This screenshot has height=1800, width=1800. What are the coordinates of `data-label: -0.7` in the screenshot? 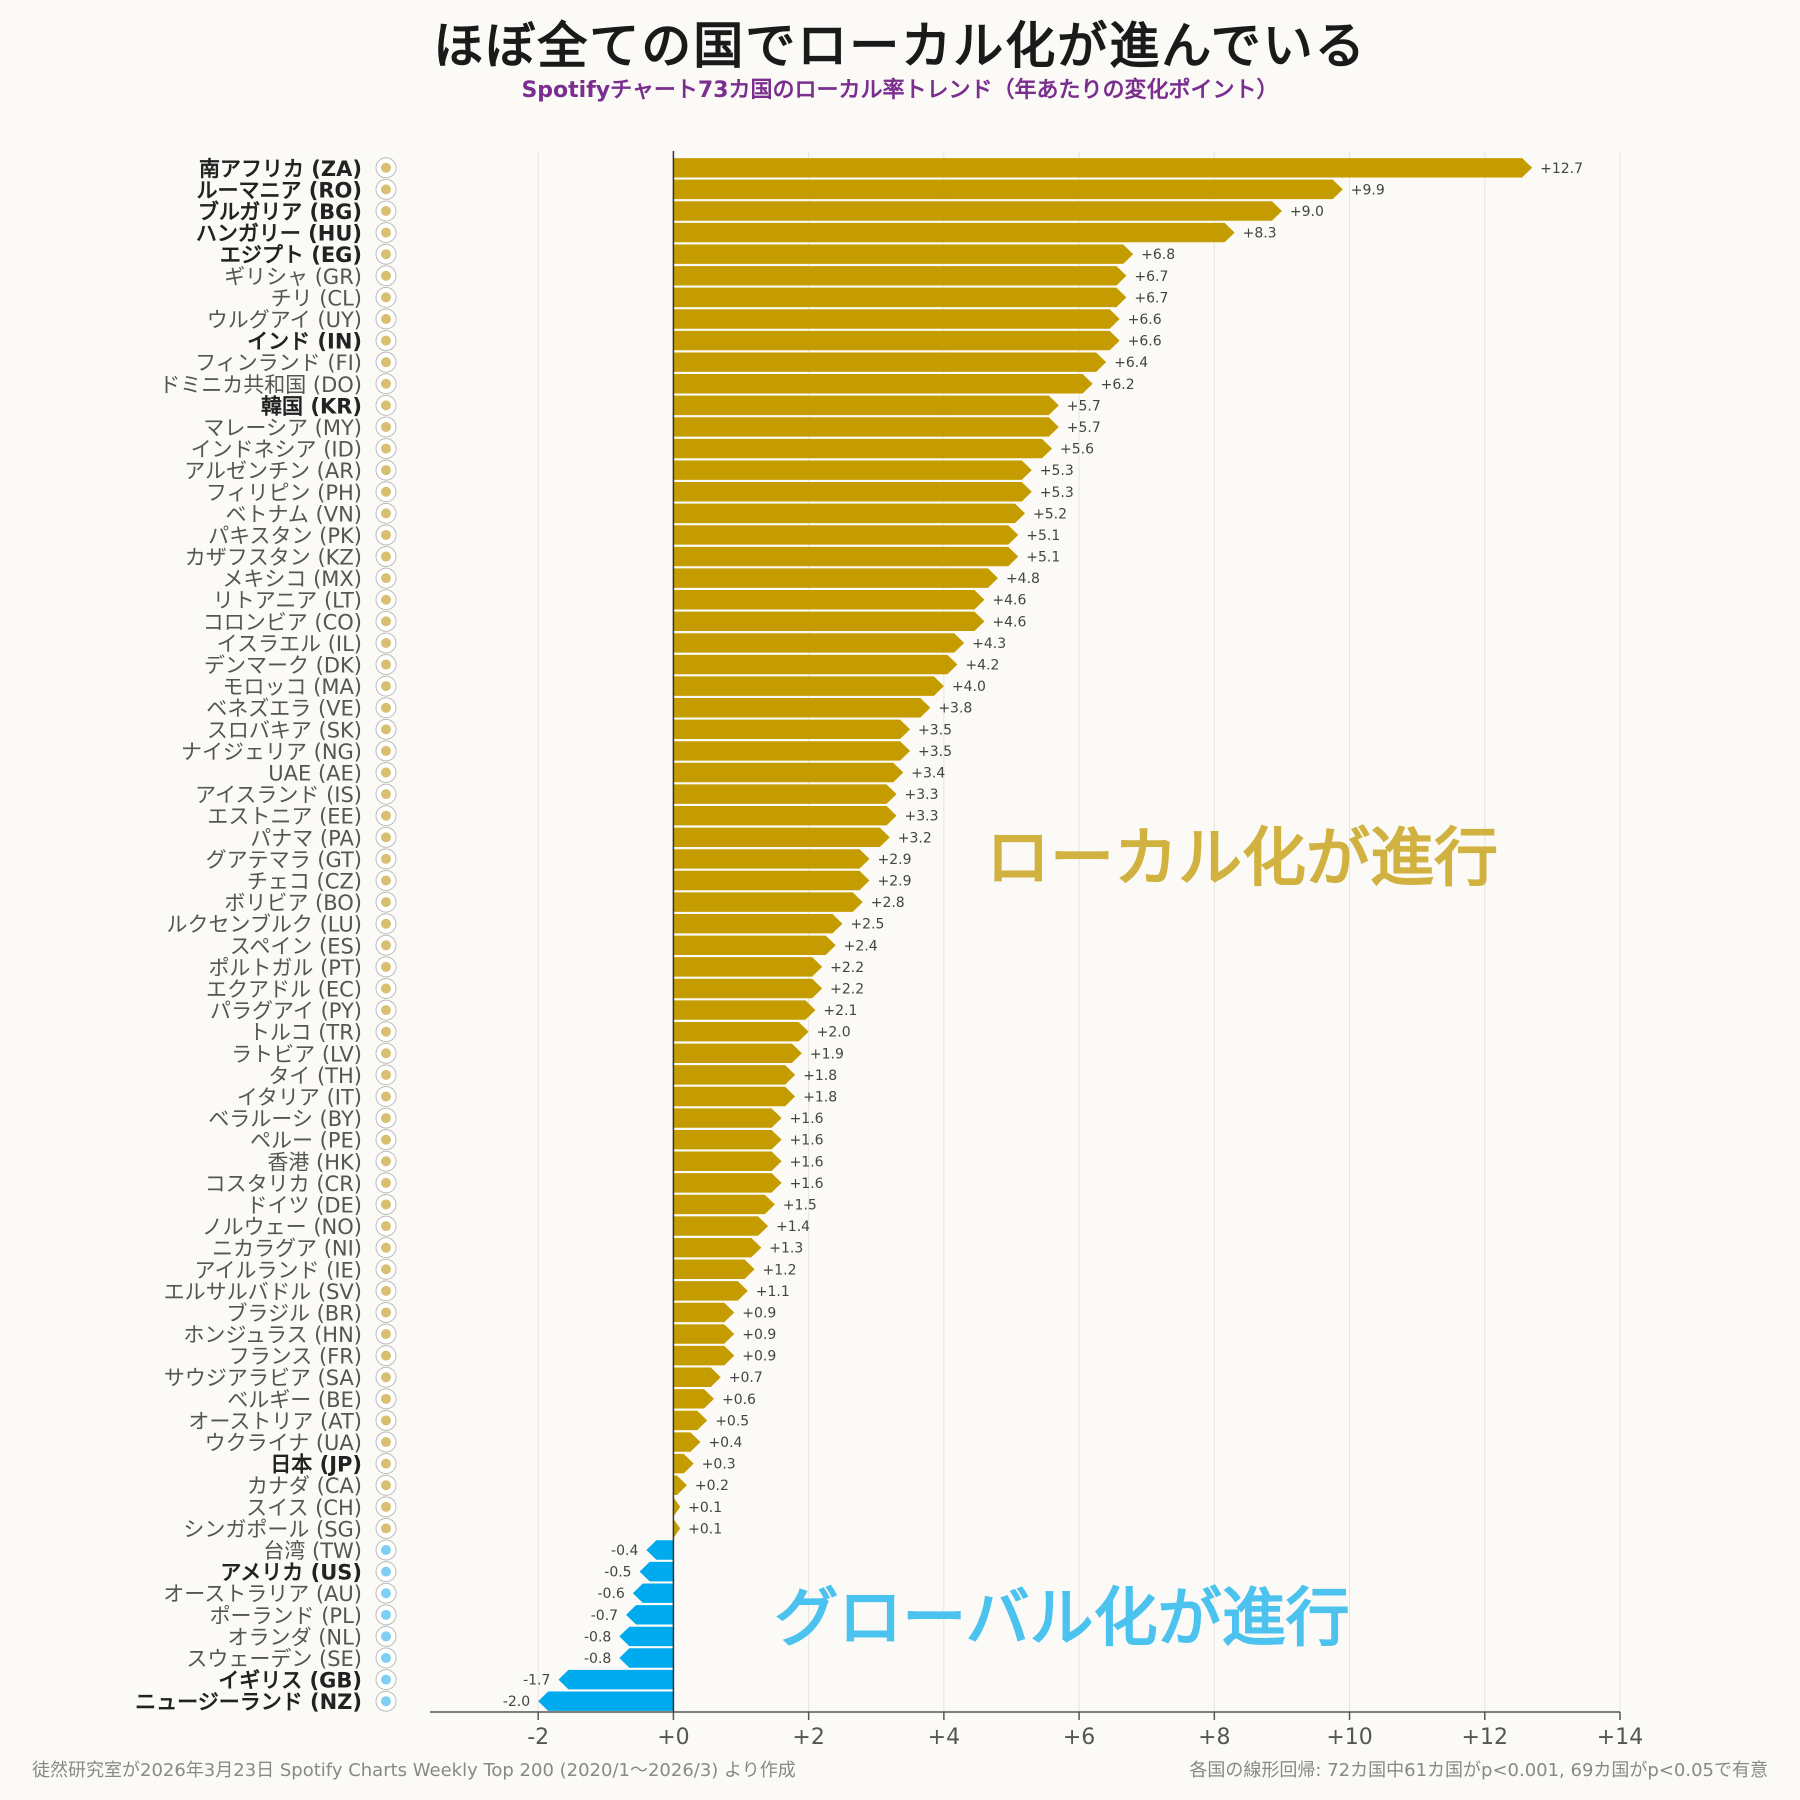 It's located at (604, 1616).